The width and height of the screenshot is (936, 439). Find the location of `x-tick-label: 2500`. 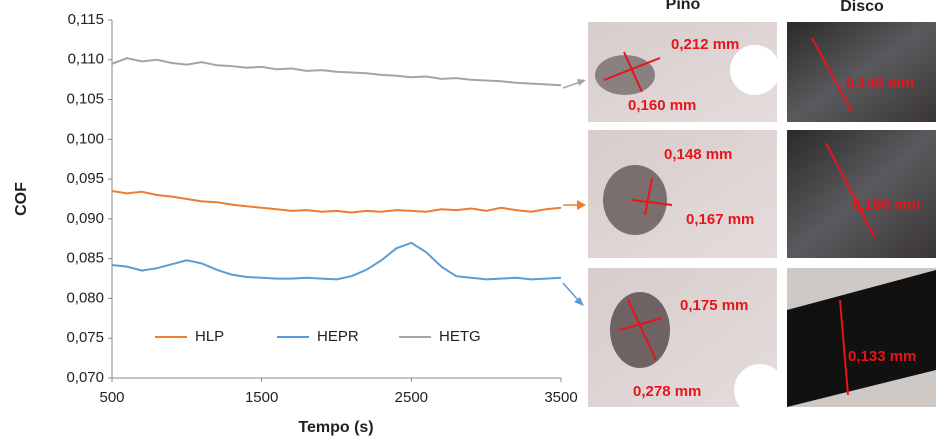

x-tick-label: 2500 is located at coordinates (411, 397).